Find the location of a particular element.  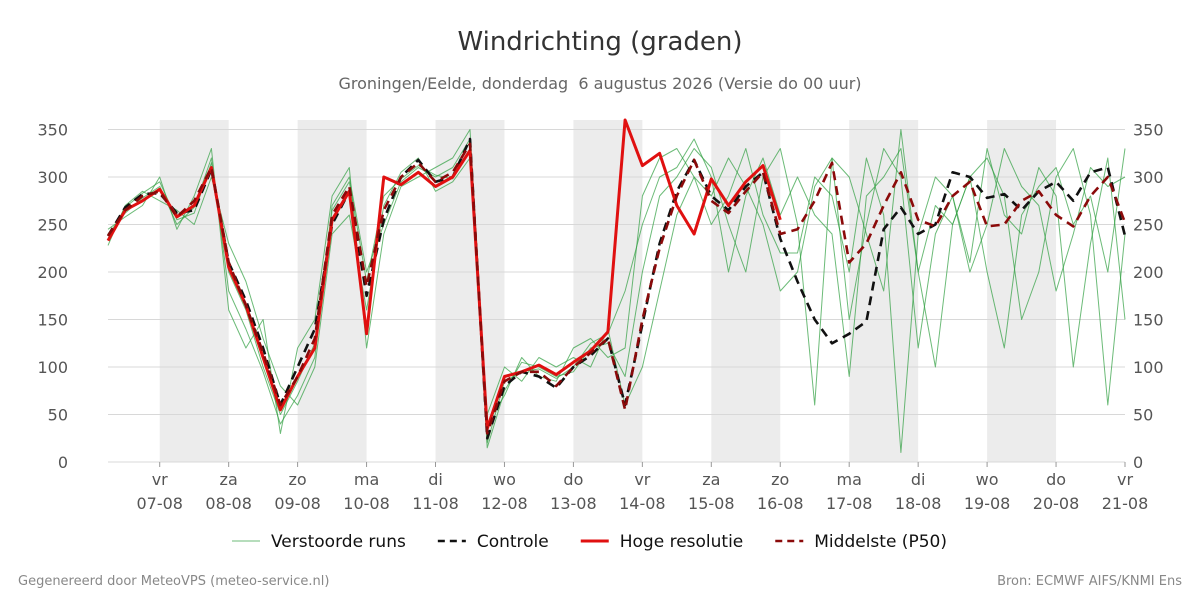

y2-tick-label: 250 is located at coordinates (1148, 225).